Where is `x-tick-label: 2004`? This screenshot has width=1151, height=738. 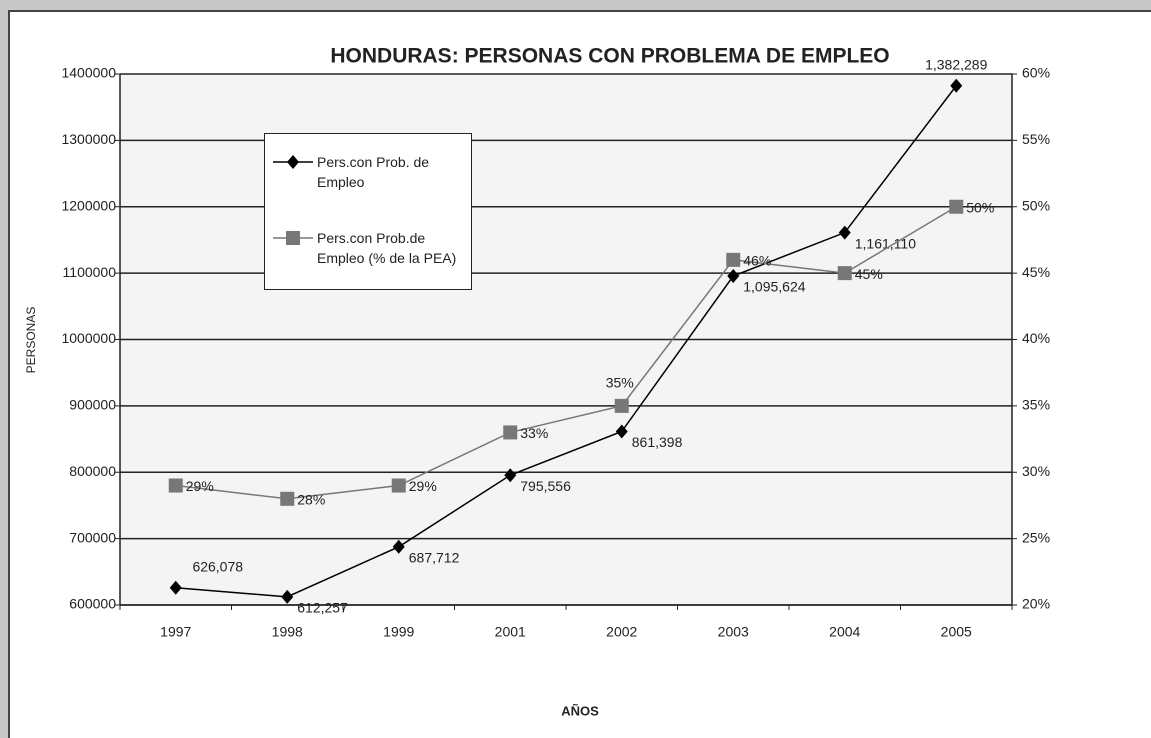
x-tick-label: 2004 is located at coordinates (844, 632).